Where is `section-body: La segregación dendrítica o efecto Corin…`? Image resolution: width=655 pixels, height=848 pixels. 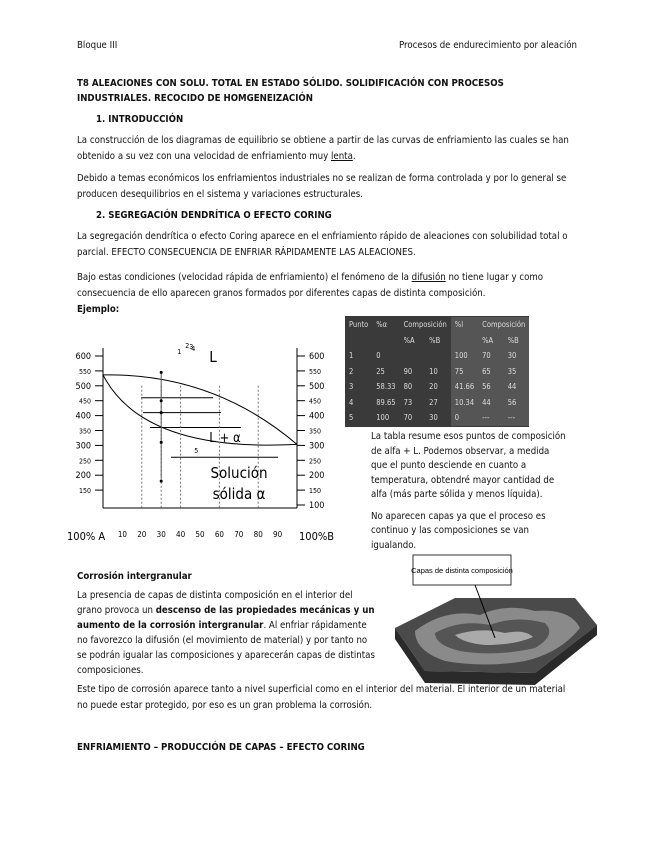
section-body: La segregación dendrítica o efecto Corin… is located at coordinates (328, 268).